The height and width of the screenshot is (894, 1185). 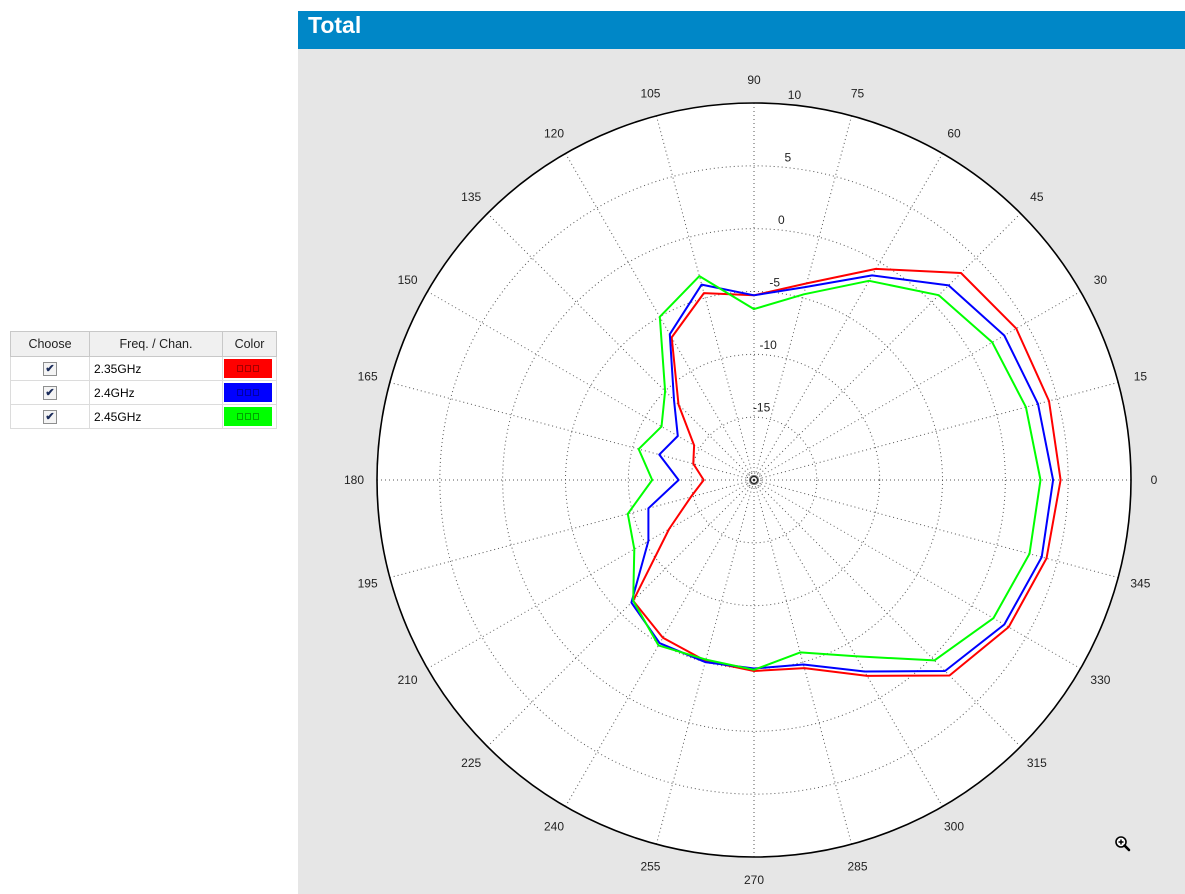 What do you see at coordinates (754, 880) in the screenshot?
I see `angle-tick-label: 270` at bounding box center [754, 880].